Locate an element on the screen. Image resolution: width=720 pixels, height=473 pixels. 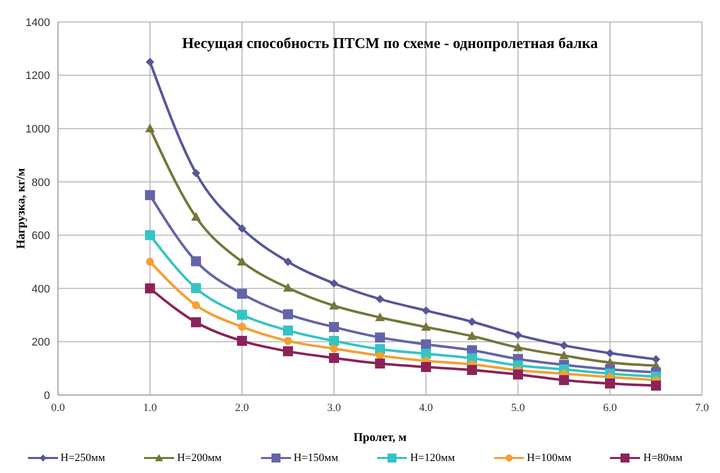
x-tick-label: 1.0 is located at coordinates (150, 408).